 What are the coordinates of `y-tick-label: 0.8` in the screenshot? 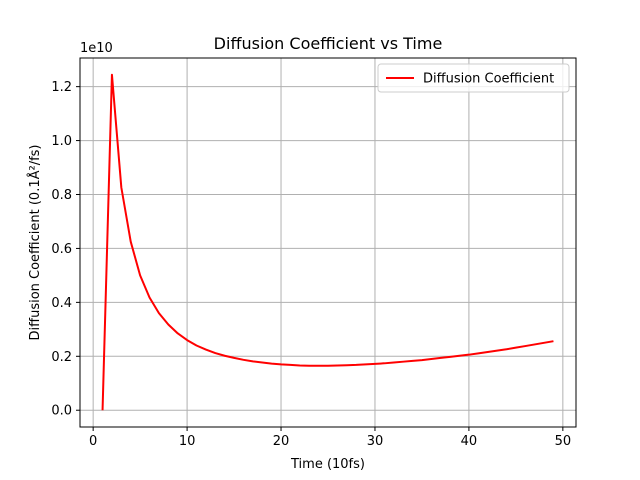 It's located at (61, 195).